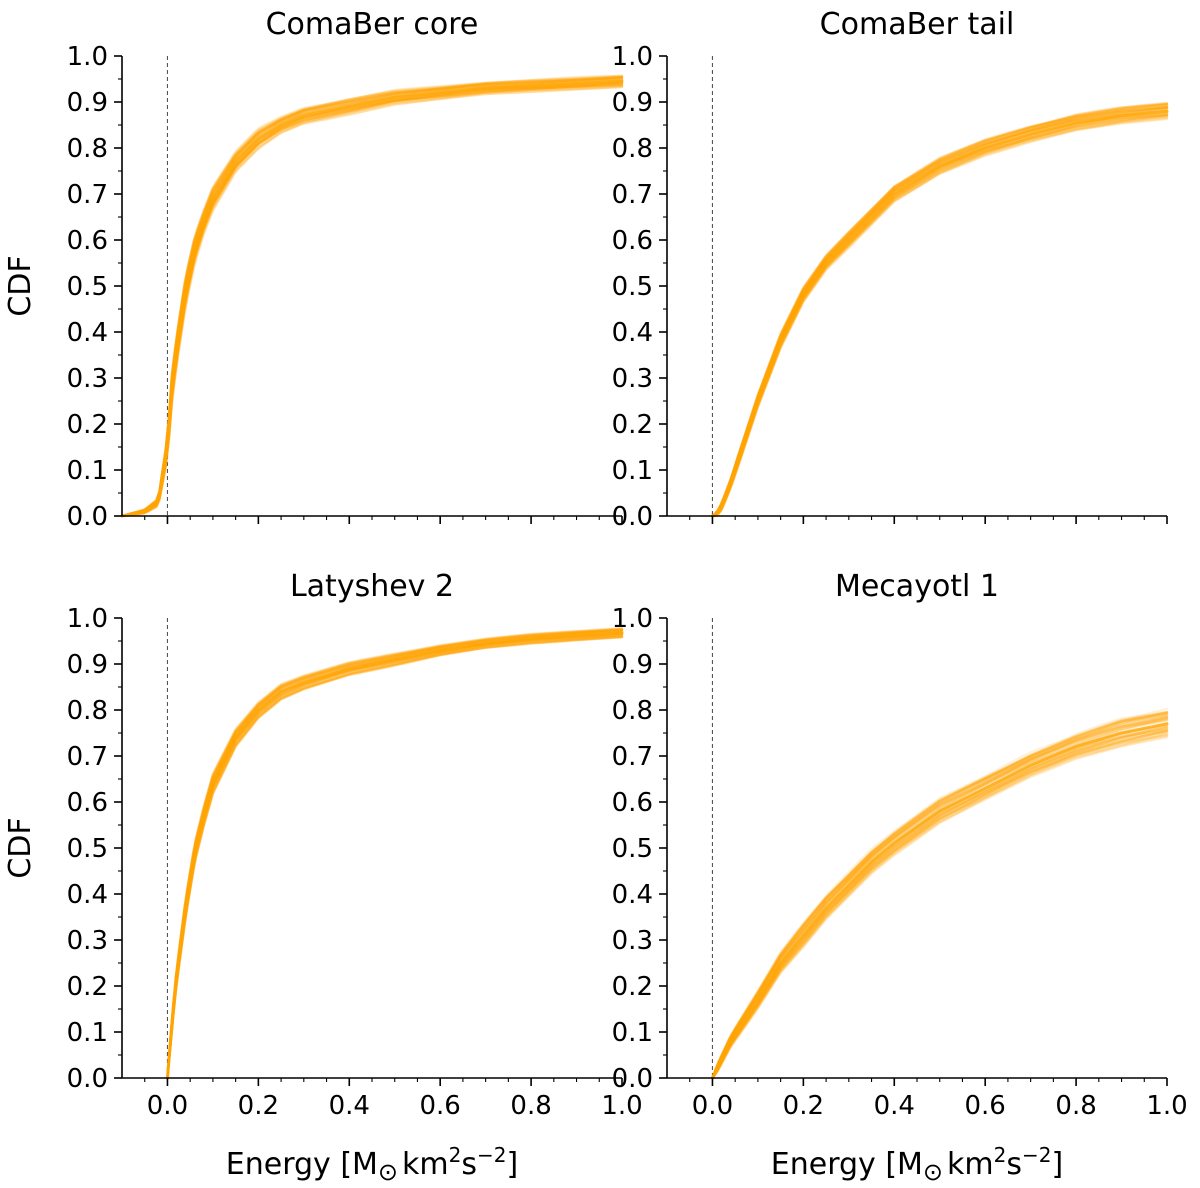 The width and height of the screenshot is (1200, 1188). Describe the element at coordinates (632, 425) in the screenshot. I see `y-tick-label: 0.2` at that location.